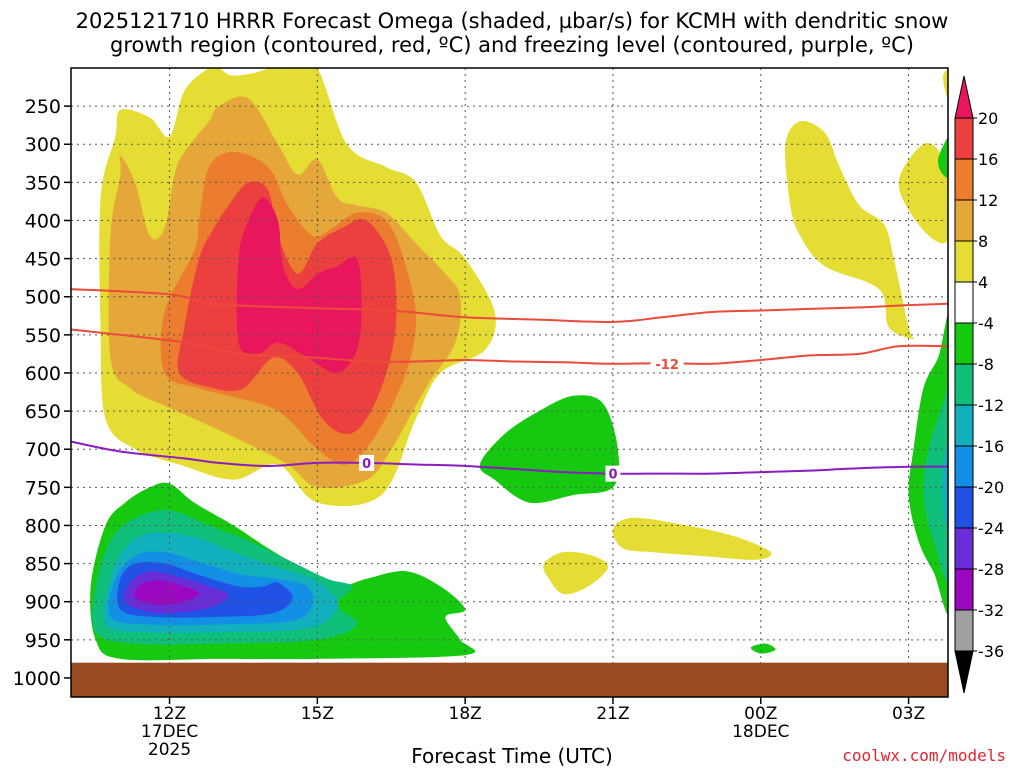  I want to click on contour-dgz-top, so click(509, 305).